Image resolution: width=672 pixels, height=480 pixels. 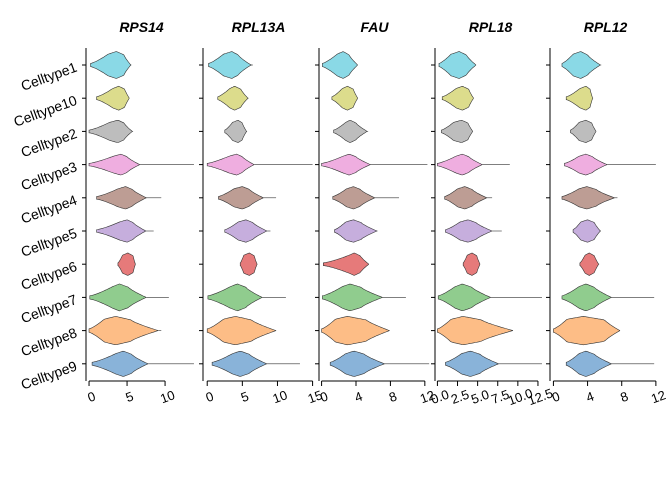 What do you see at coordinates (606, 27) in the screenshot?
I see `panel-title: RPL12` at bounding box center [606, 27].